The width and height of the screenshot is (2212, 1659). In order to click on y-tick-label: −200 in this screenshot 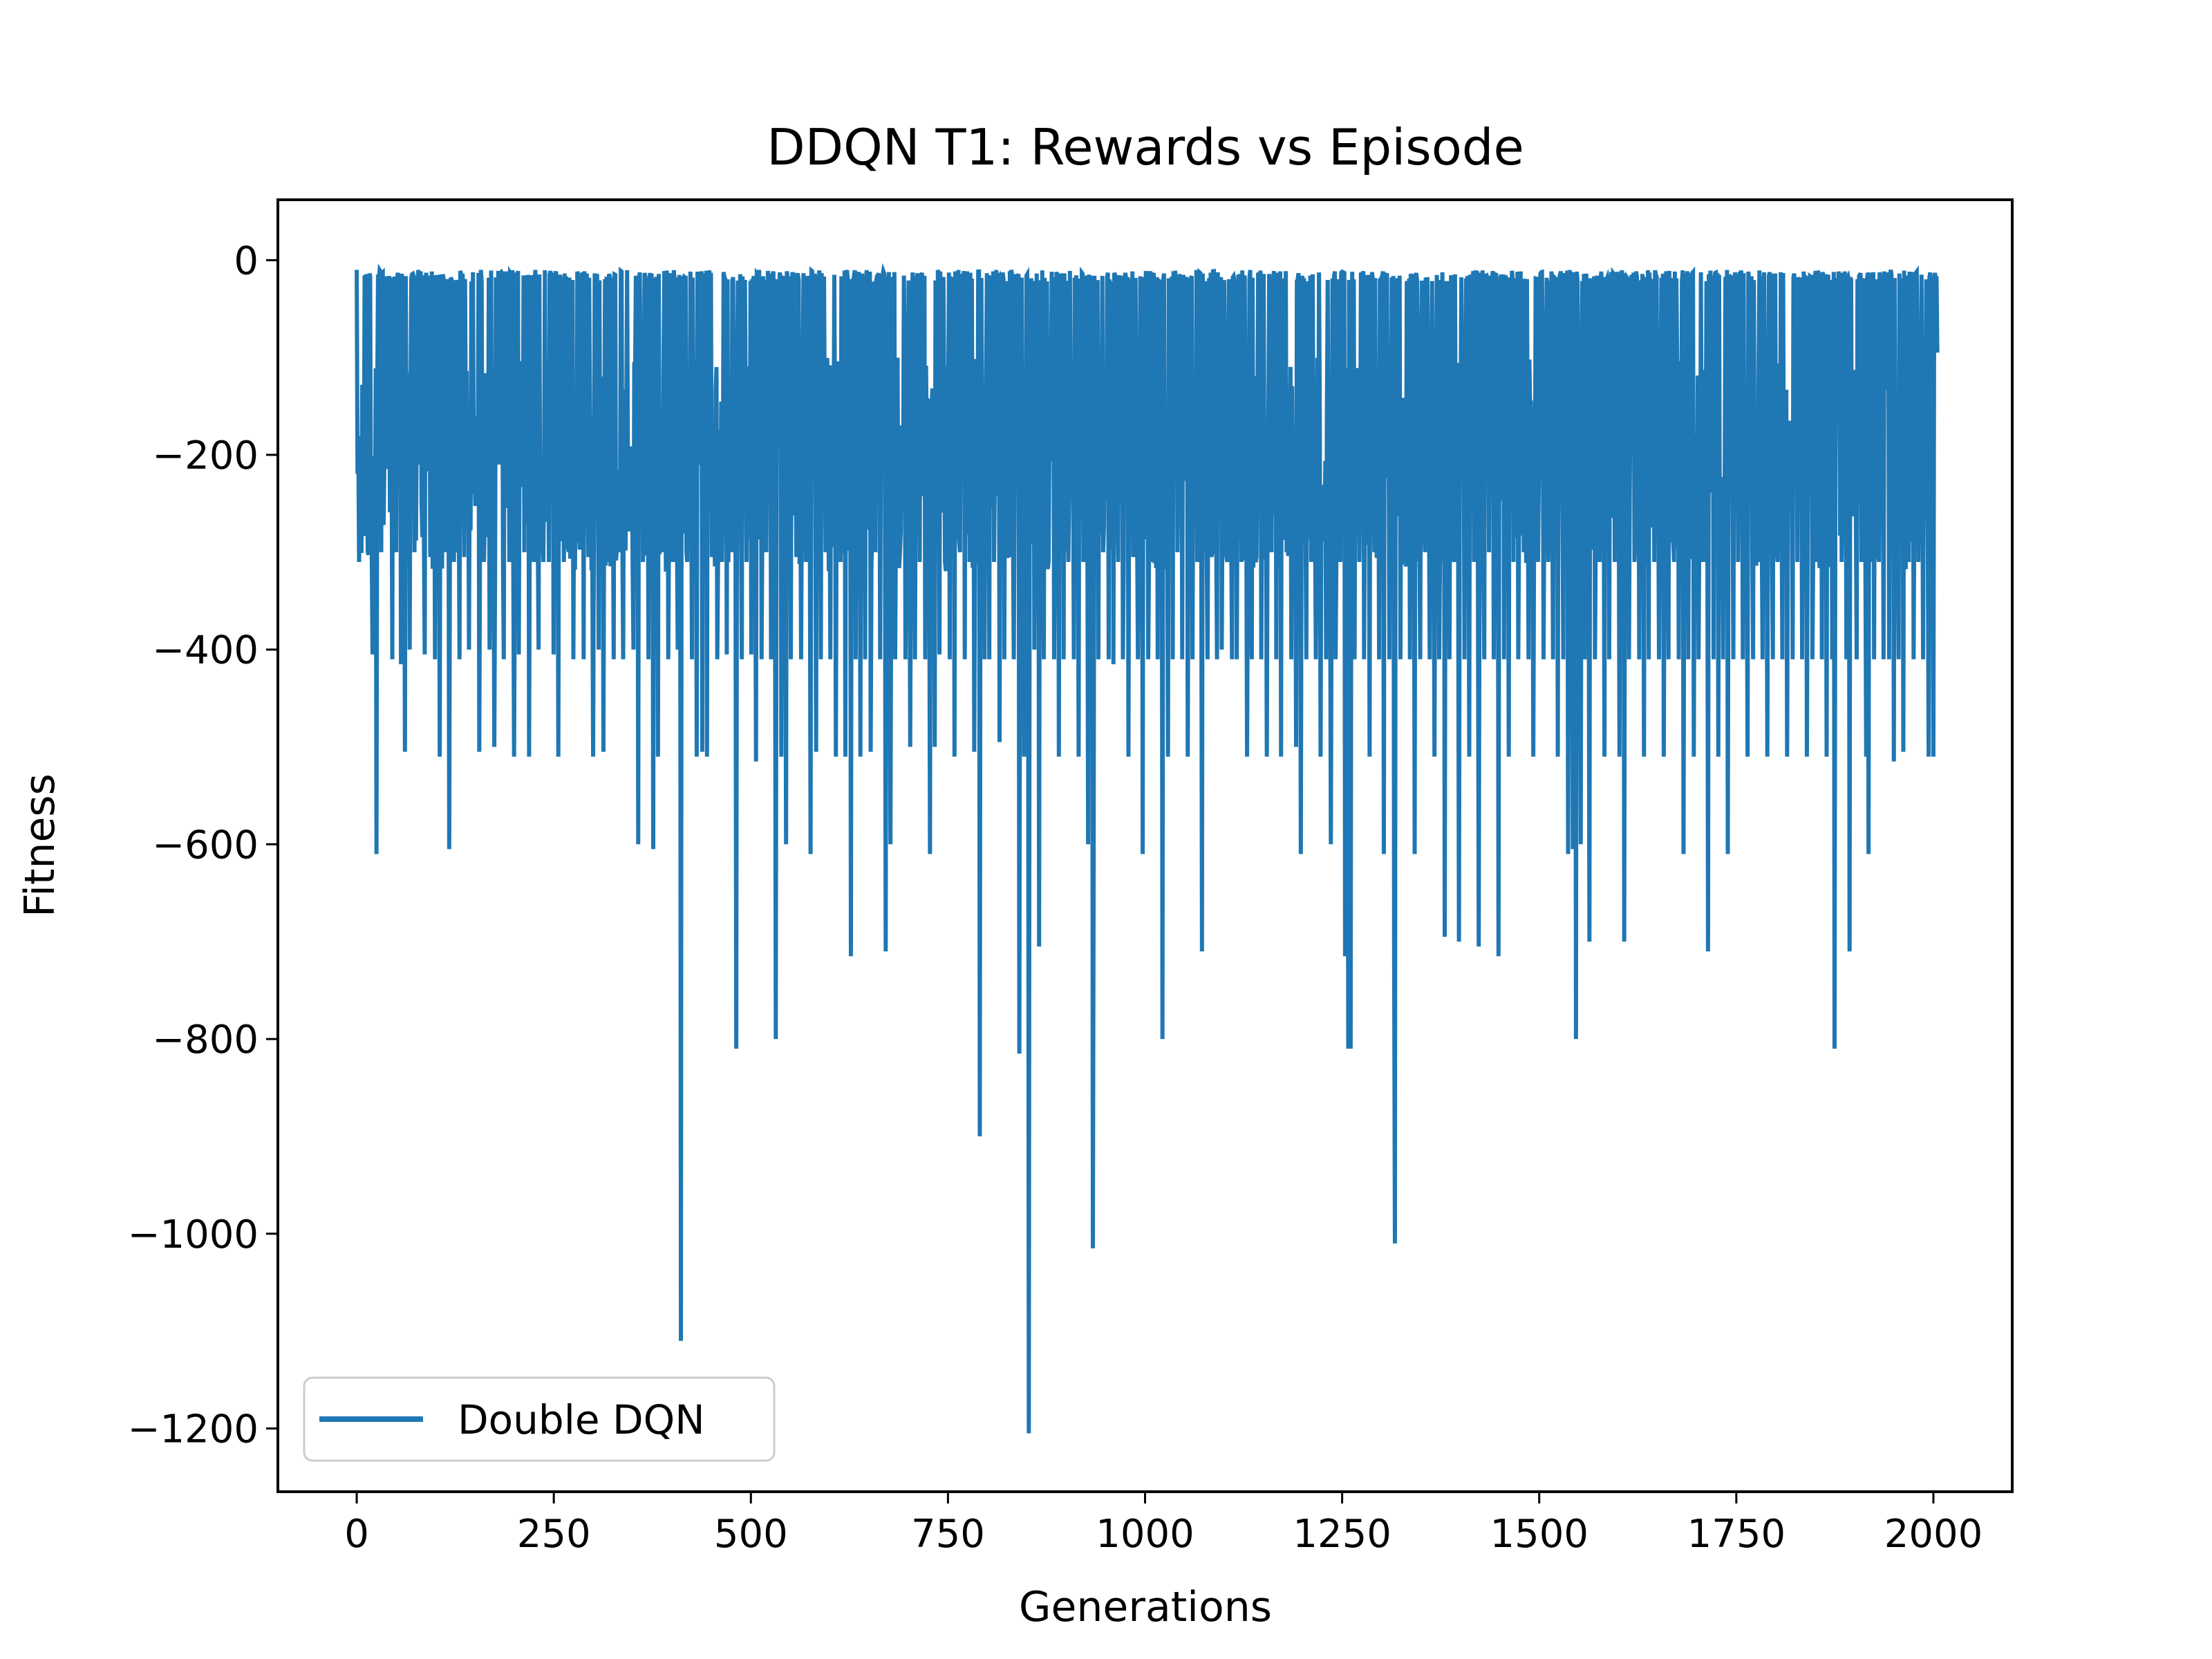, I will do `click(205, 455)`.